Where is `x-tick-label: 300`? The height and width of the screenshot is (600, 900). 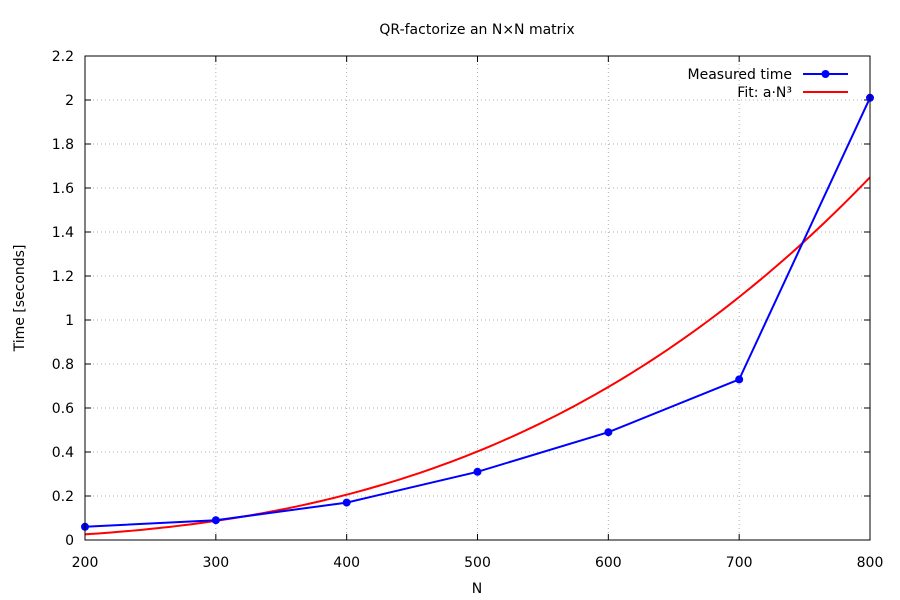 x-tick-label: 300 is located at coordinates (215, 563).